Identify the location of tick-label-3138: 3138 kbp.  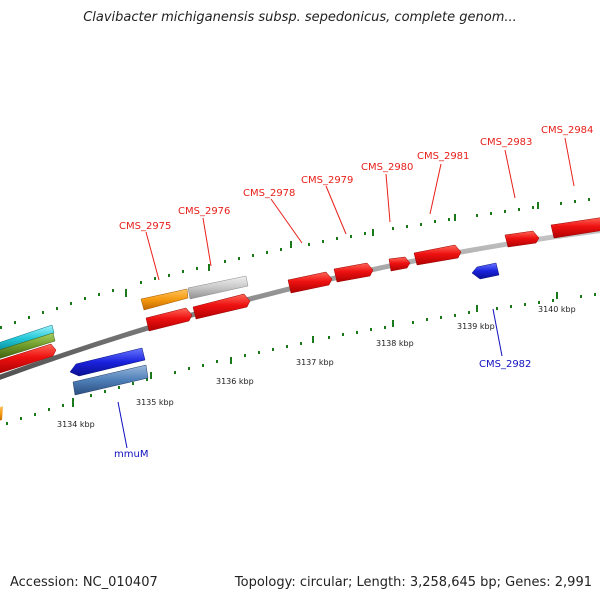
(395, 343).